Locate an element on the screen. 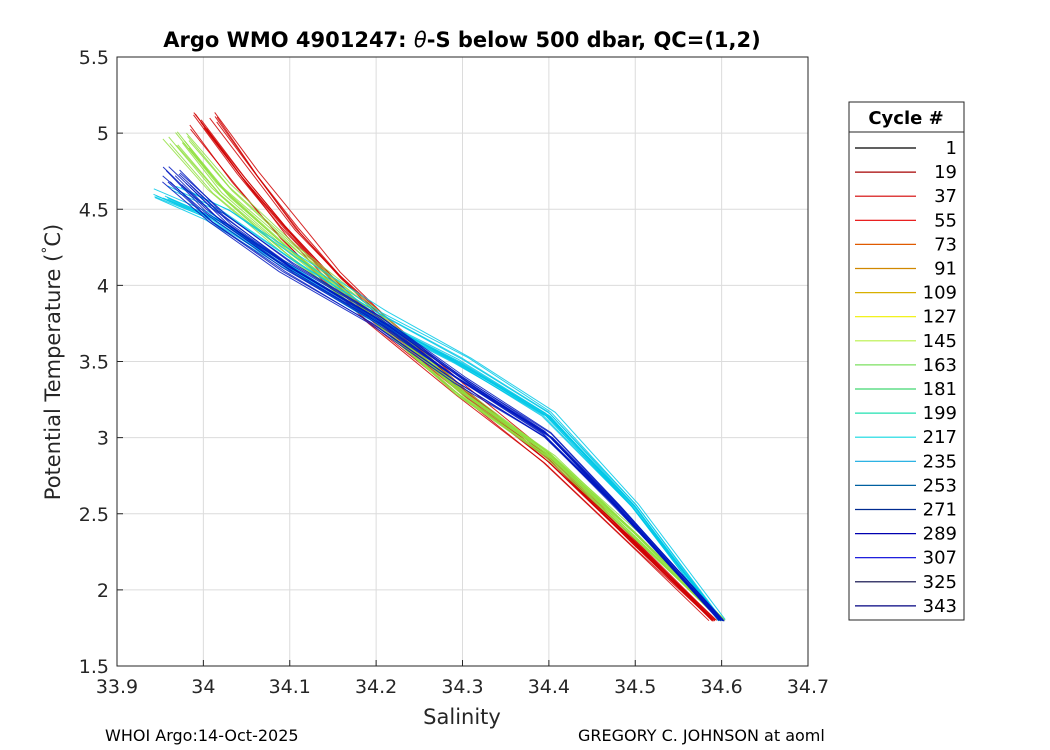 This screenshot has height=750, width=1050. legend-label: 73 is located at coordinates (945, 244).